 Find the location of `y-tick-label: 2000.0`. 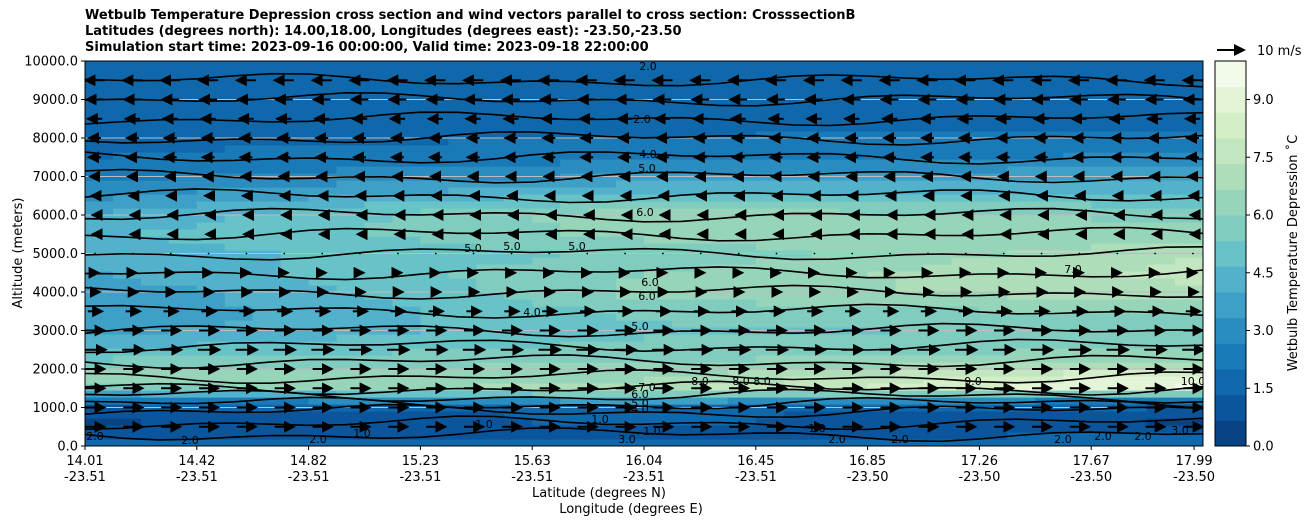

y-tick-label: 2000.0 is located at coordinates (56, 370).